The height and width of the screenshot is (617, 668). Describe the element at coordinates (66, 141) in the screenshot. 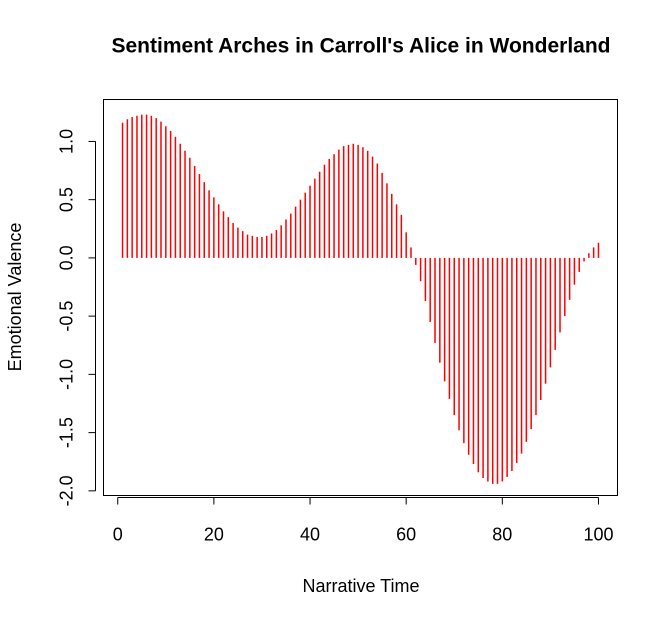

I see `y-tick-label: 1.0` at that location.